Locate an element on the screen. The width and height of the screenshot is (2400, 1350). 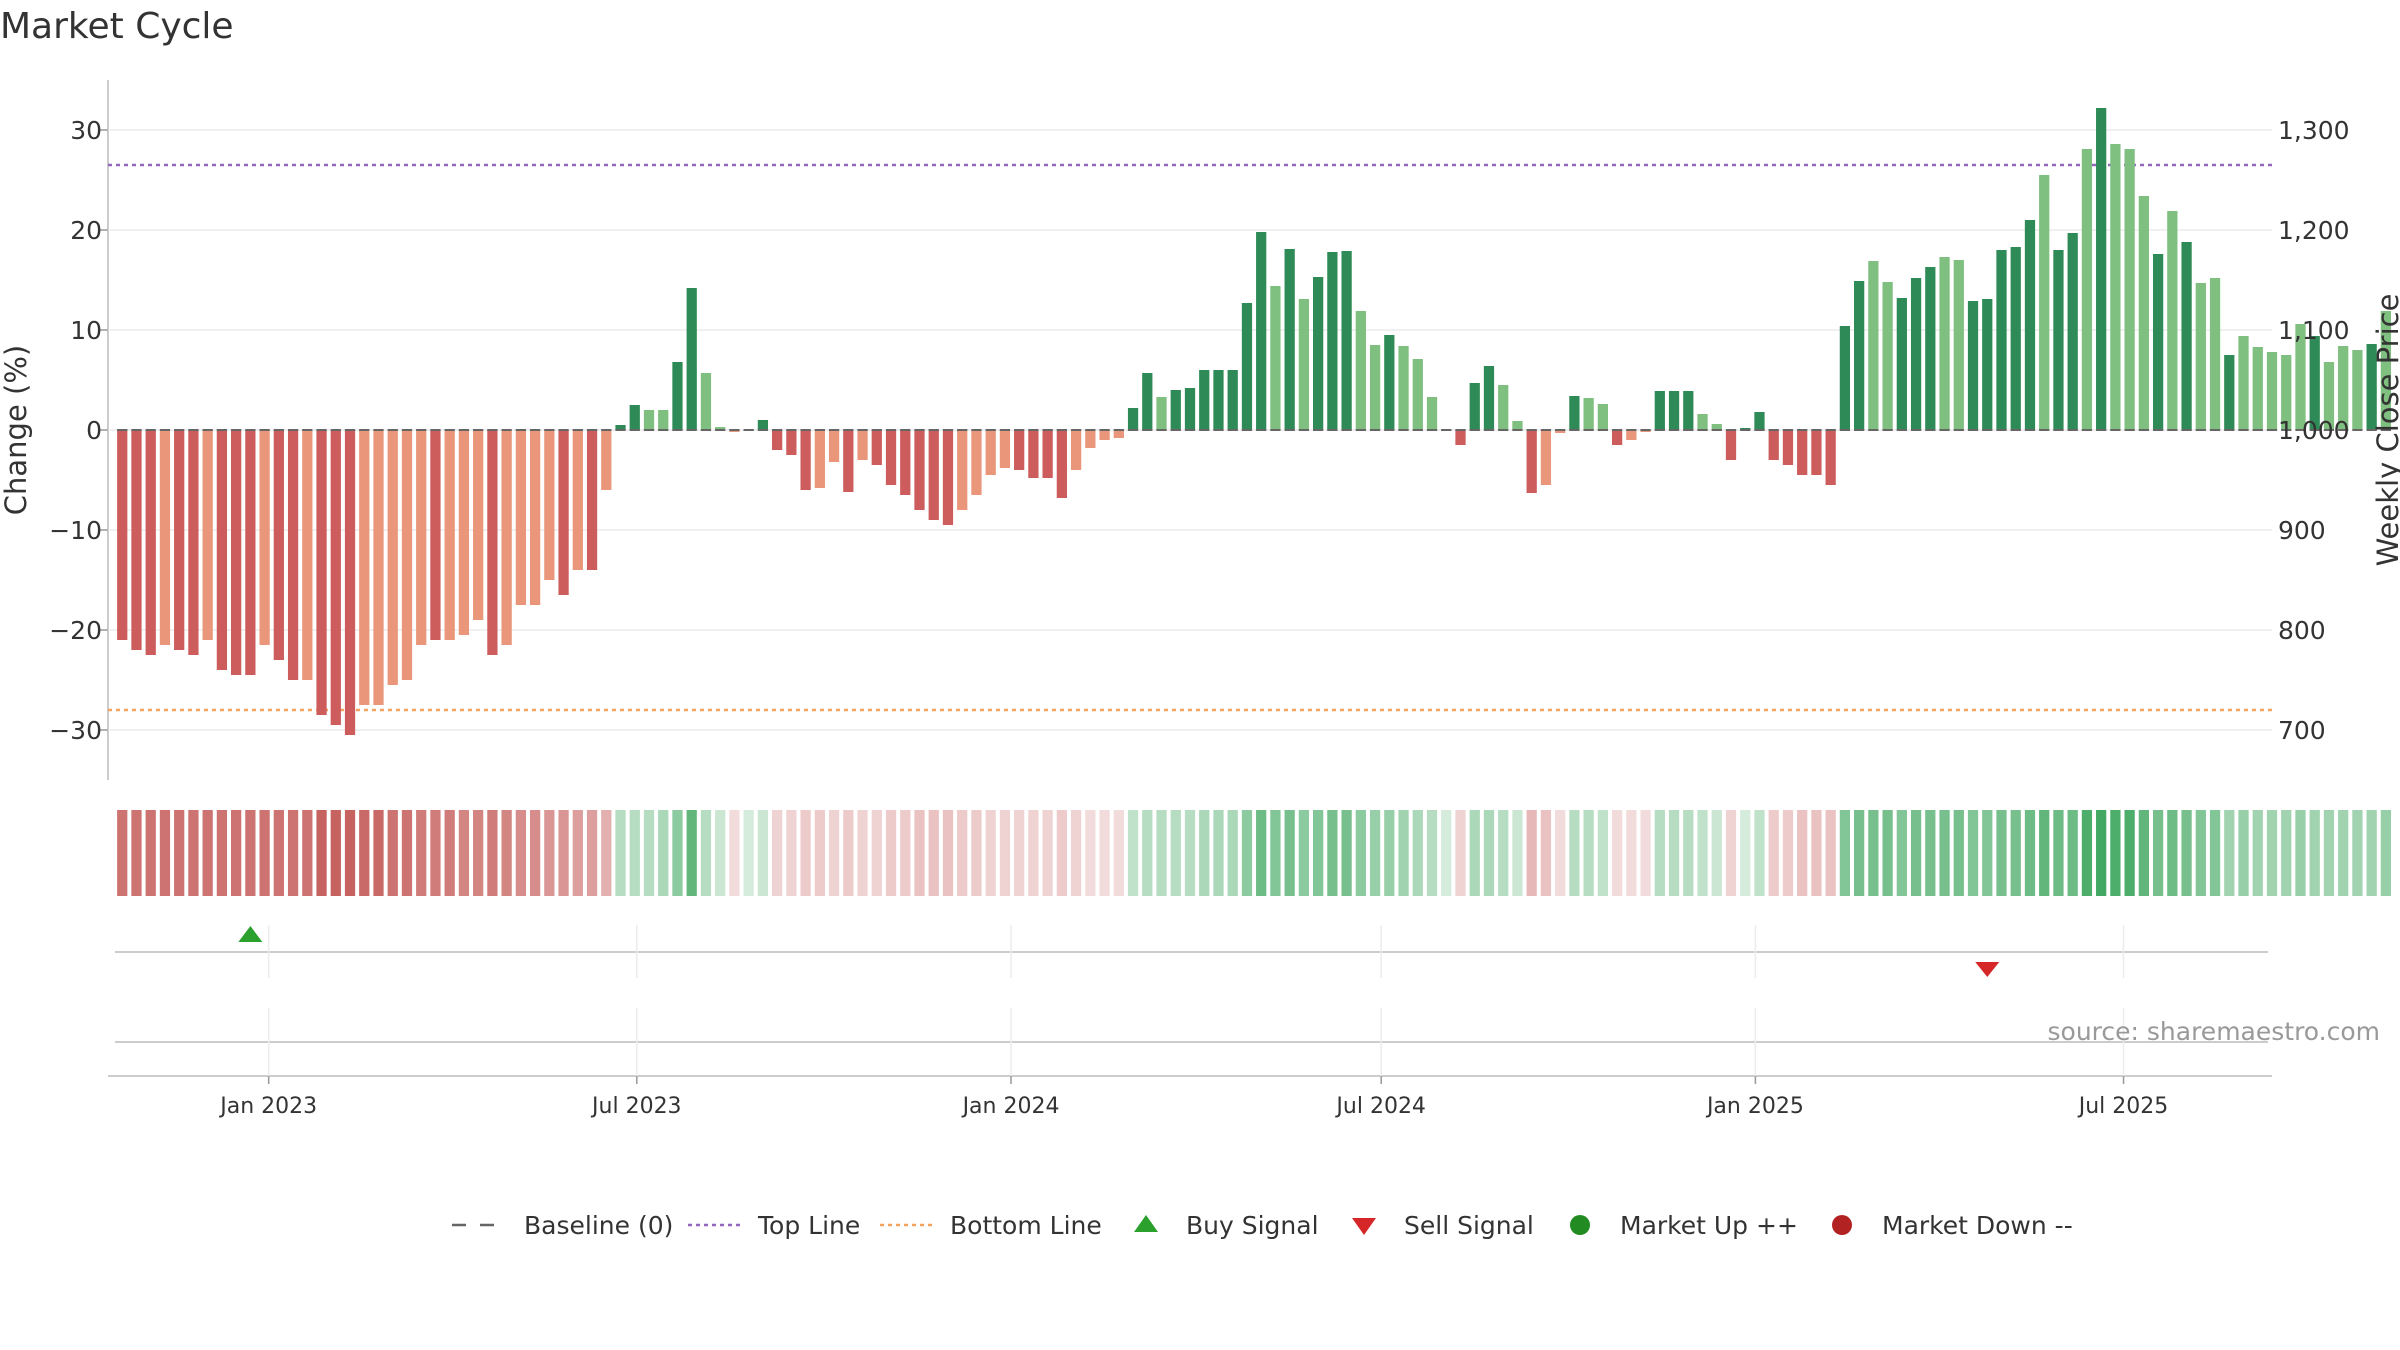
legend-market-down-swatch is located at coordinates (1842, 1225).